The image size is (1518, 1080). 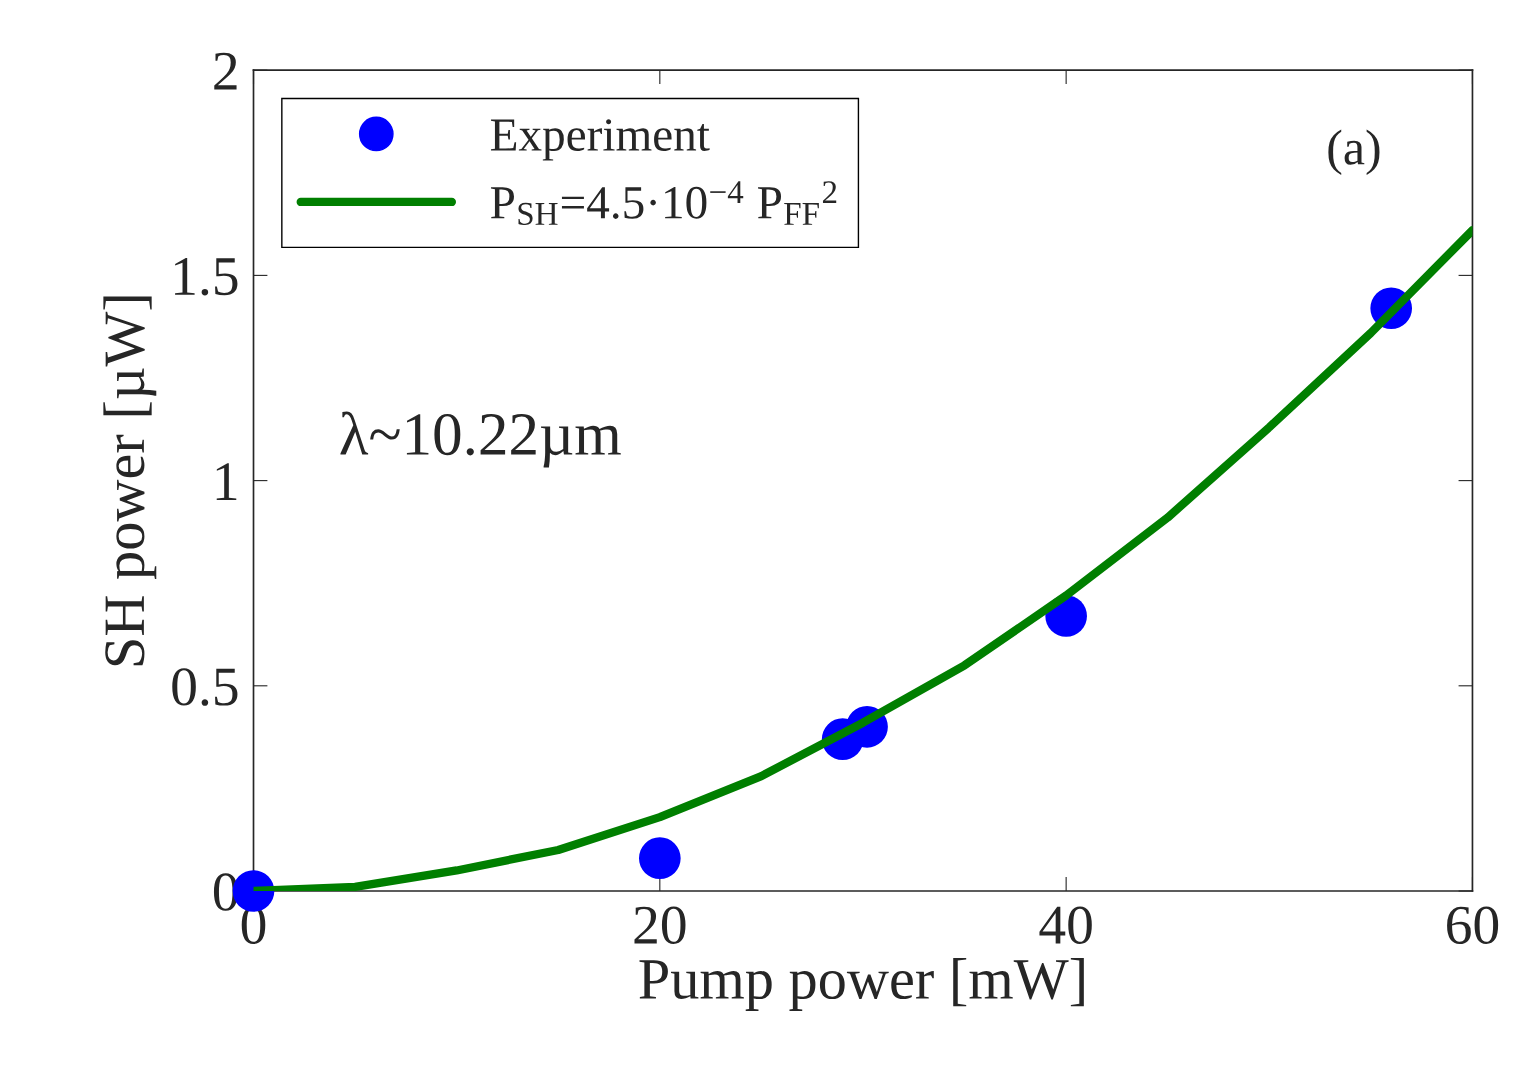 I want to click on y-tick-label: 1.5, so click(x=206, y=277).